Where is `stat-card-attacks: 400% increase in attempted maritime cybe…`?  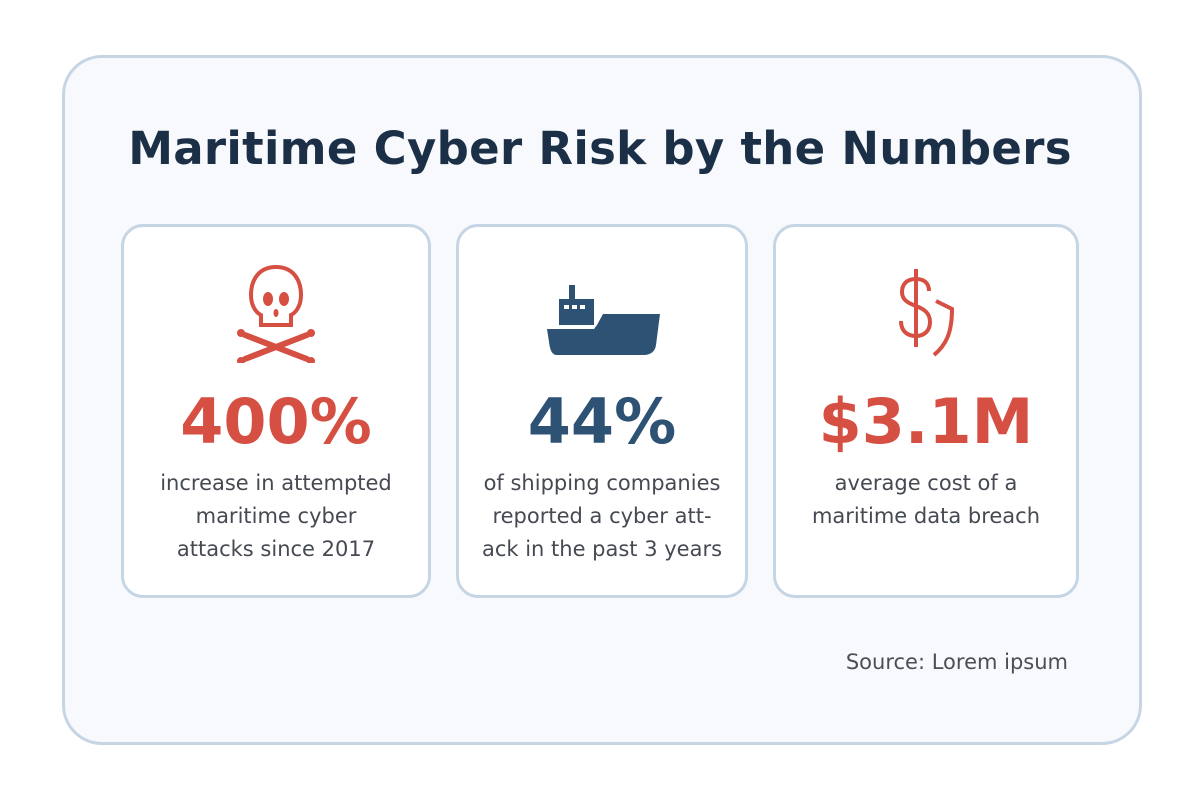 stat-card-attacks: 400% increase in attempted maritime cybe… is located at coordinates (276, 411).